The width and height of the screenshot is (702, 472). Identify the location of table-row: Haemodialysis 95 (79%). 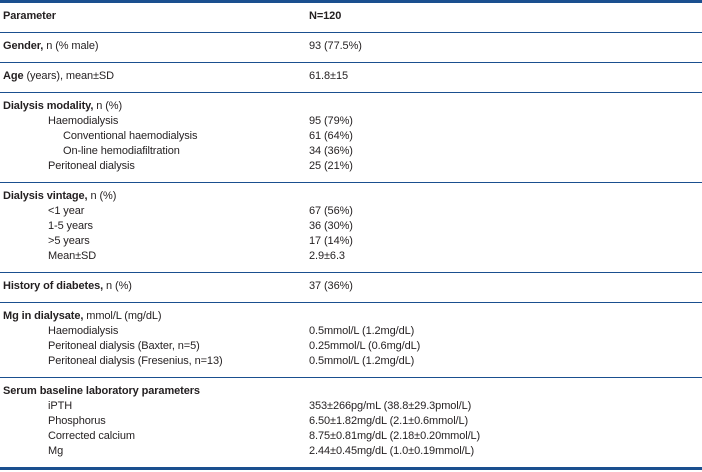
(351, 121).